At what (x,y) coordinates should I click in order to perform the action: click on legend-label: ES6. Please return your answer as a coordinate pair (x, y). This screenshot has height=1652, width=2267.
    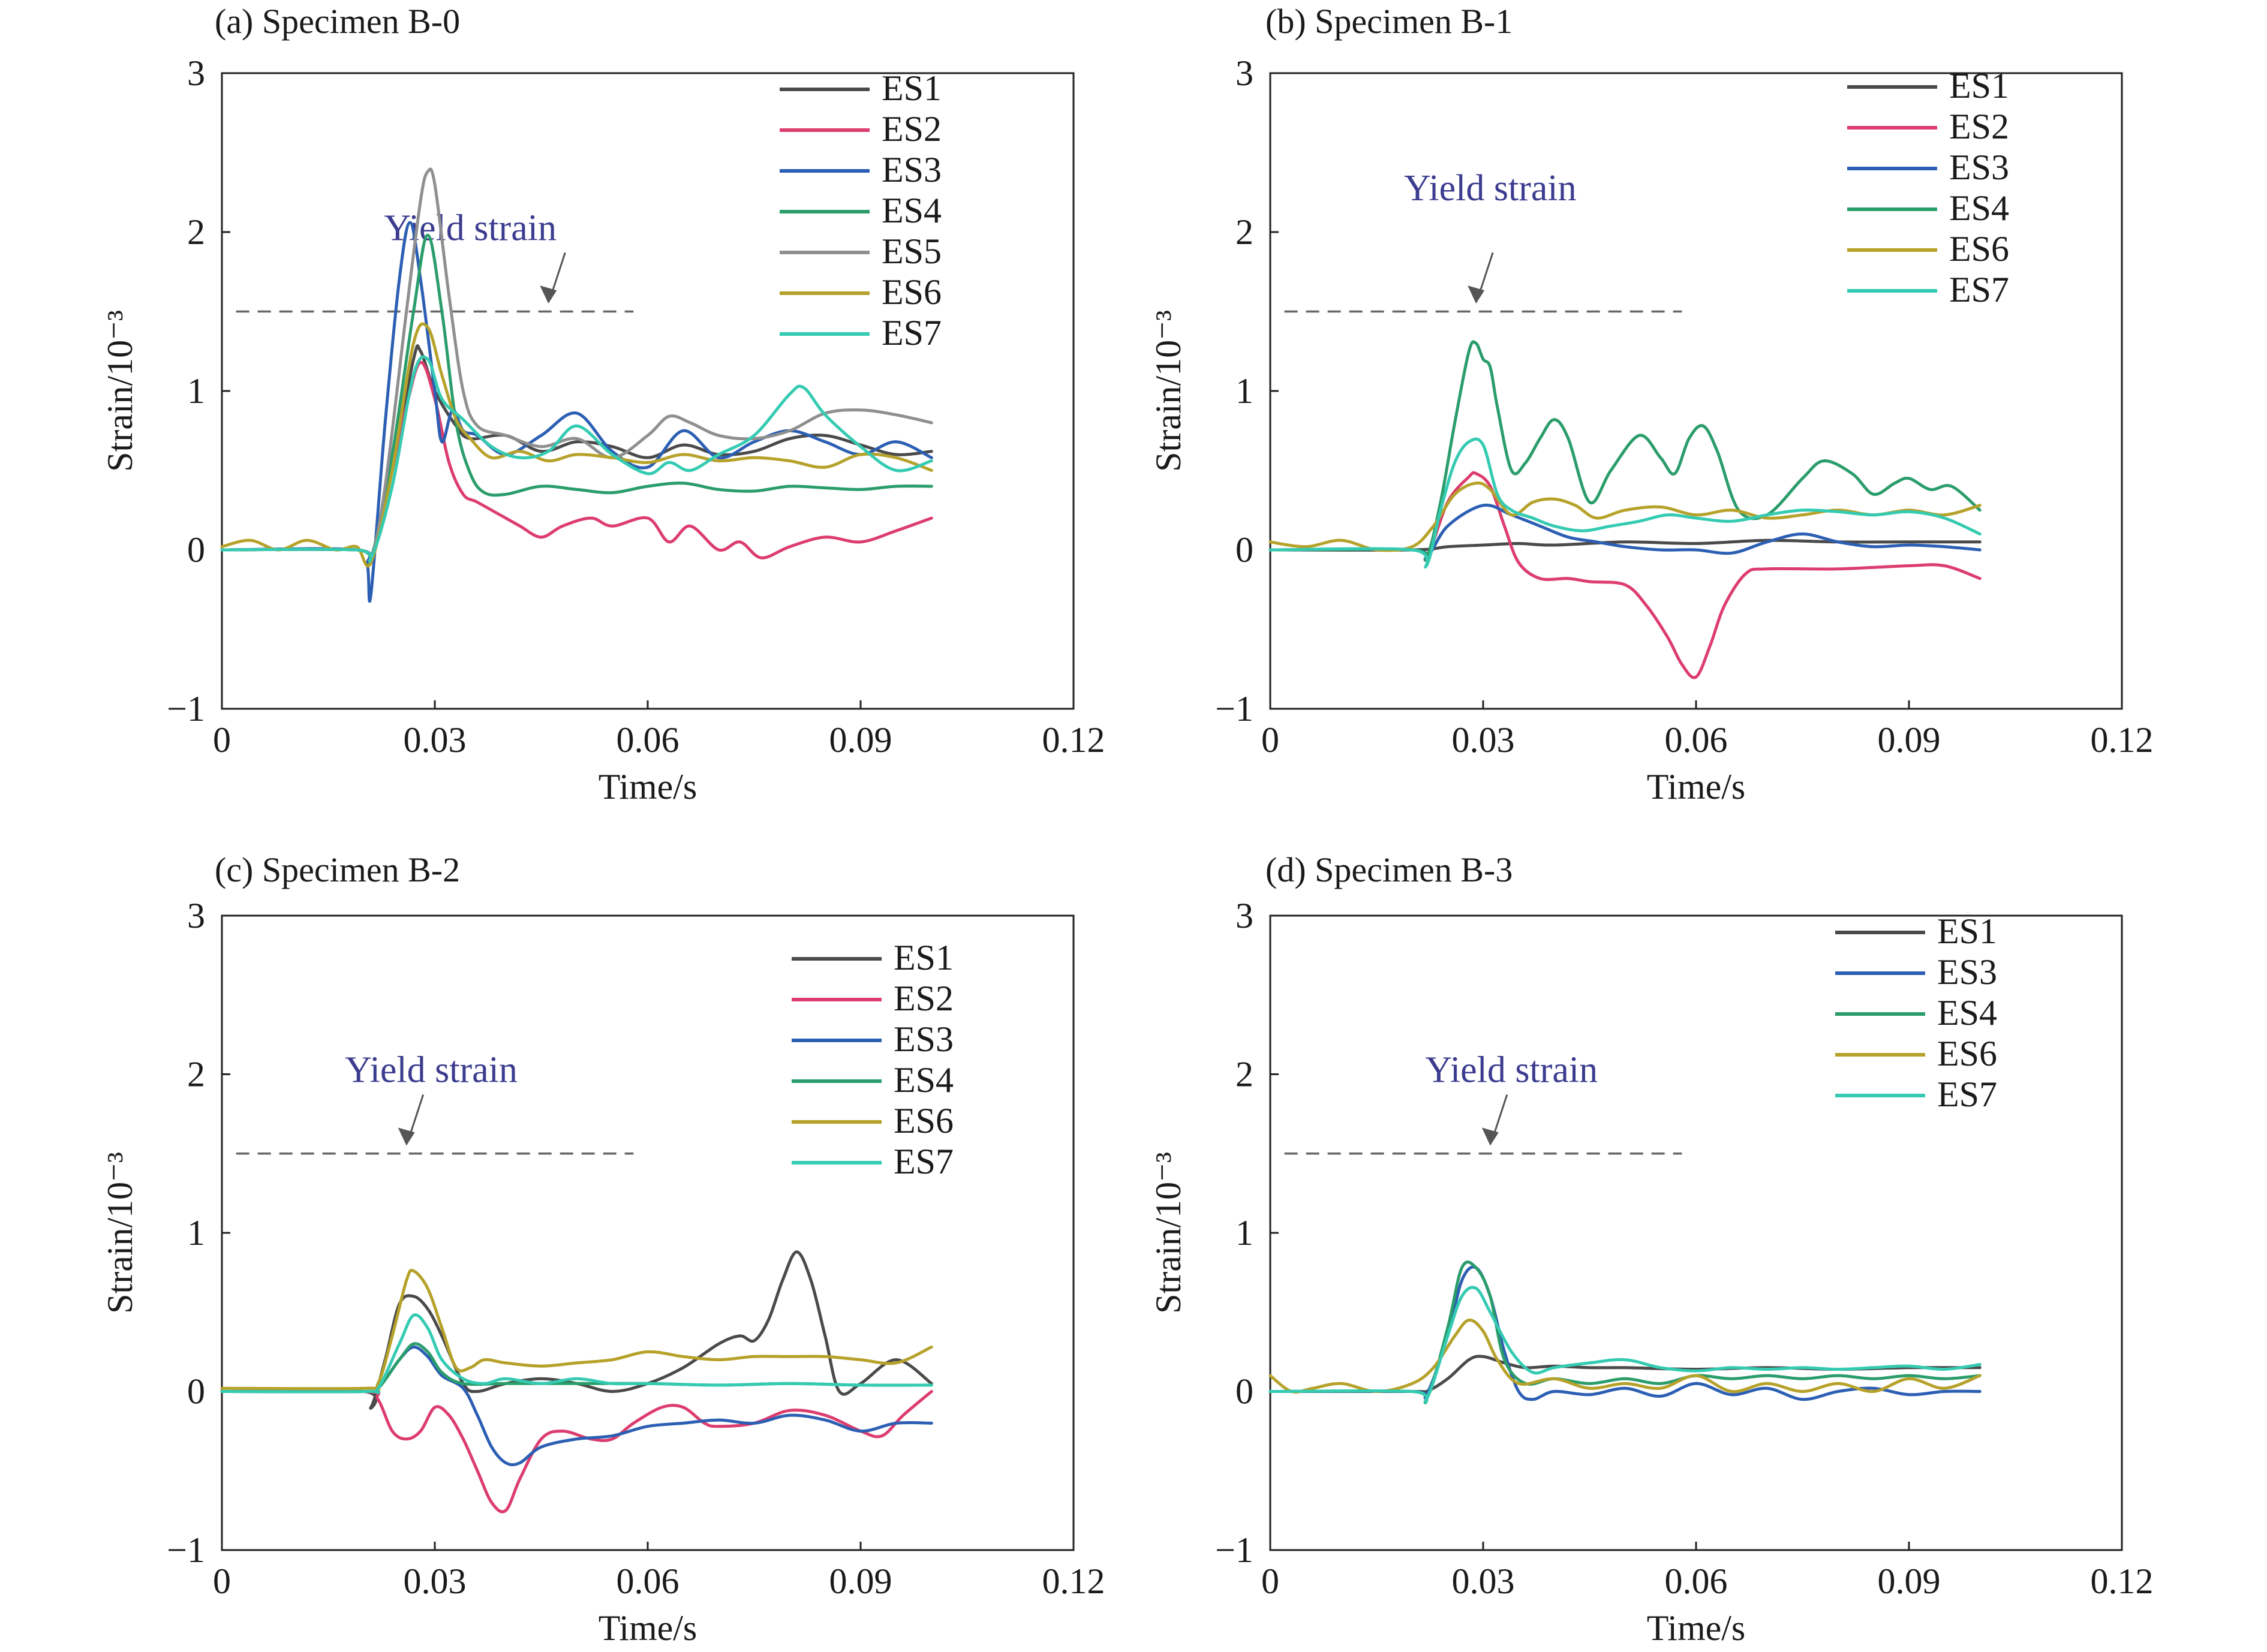
    Looking at the image, I should click on (1967, 1053).